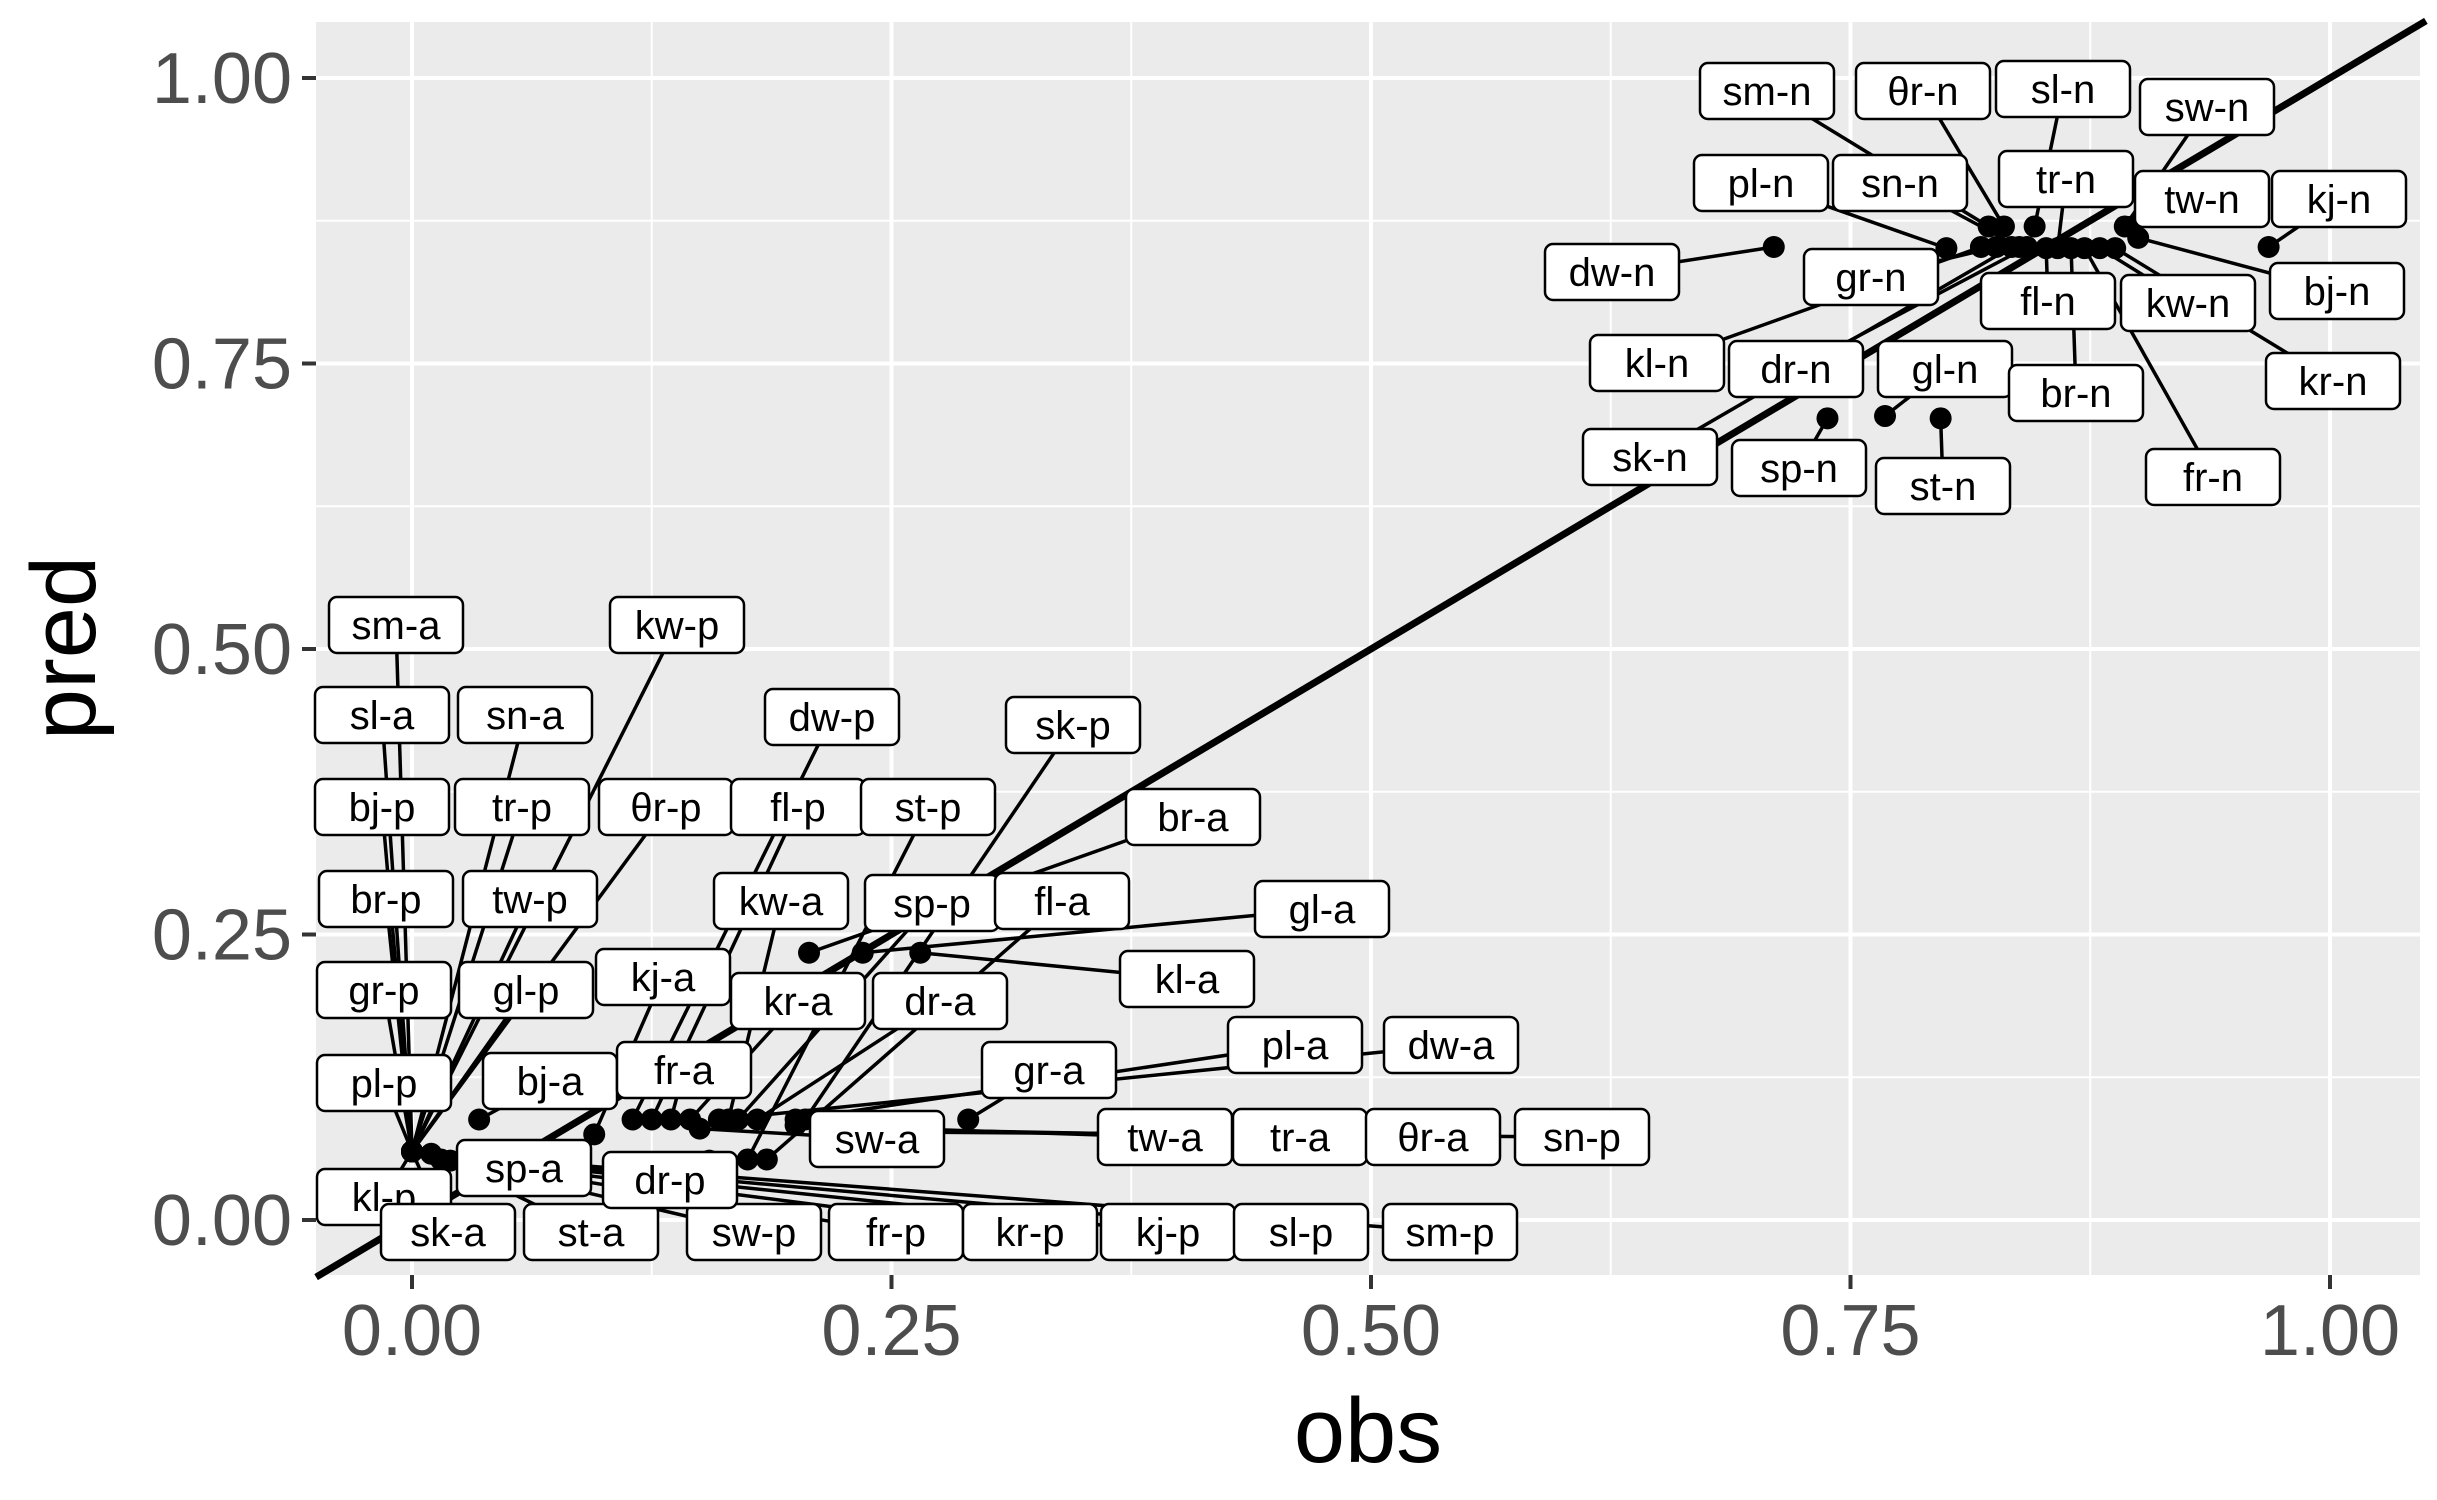  Describe the element at coordinates (2099, 248) in the screenshot. I see `point-kw-n` at that location.